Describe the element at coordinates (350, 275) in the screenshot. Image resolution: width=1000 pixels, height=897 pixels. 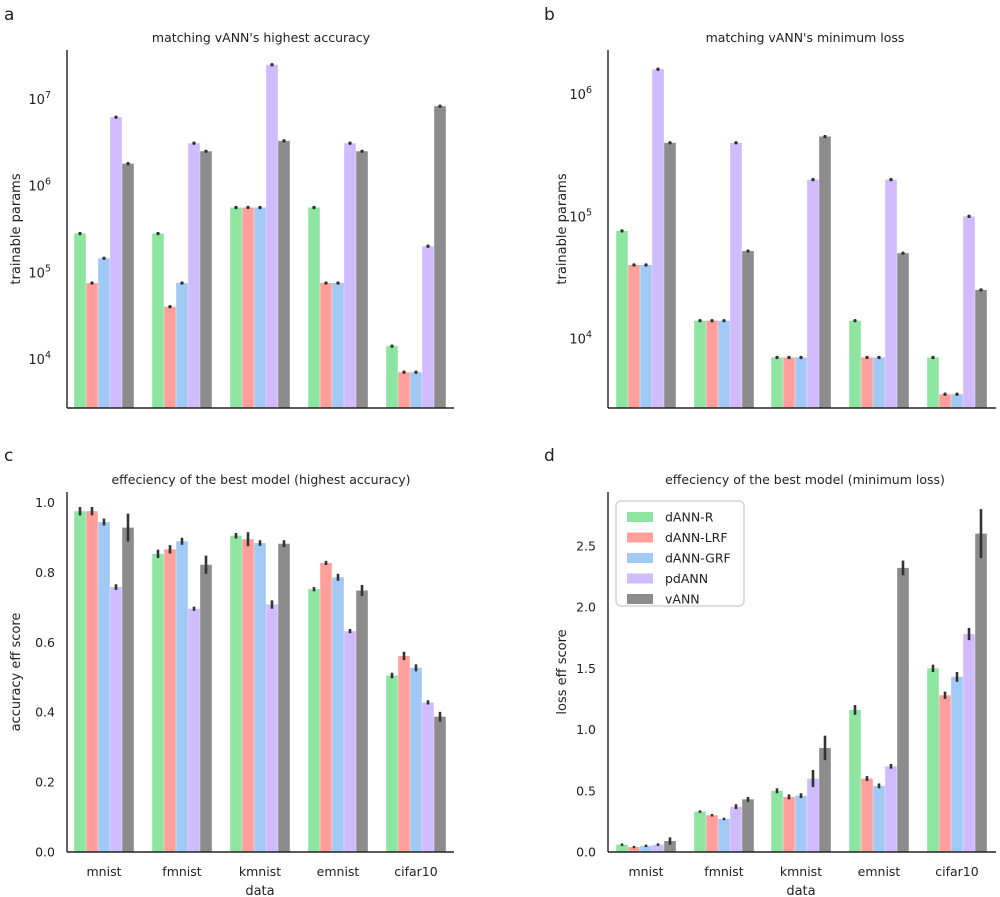
I see `bar-pdANN-emnist` at that location.